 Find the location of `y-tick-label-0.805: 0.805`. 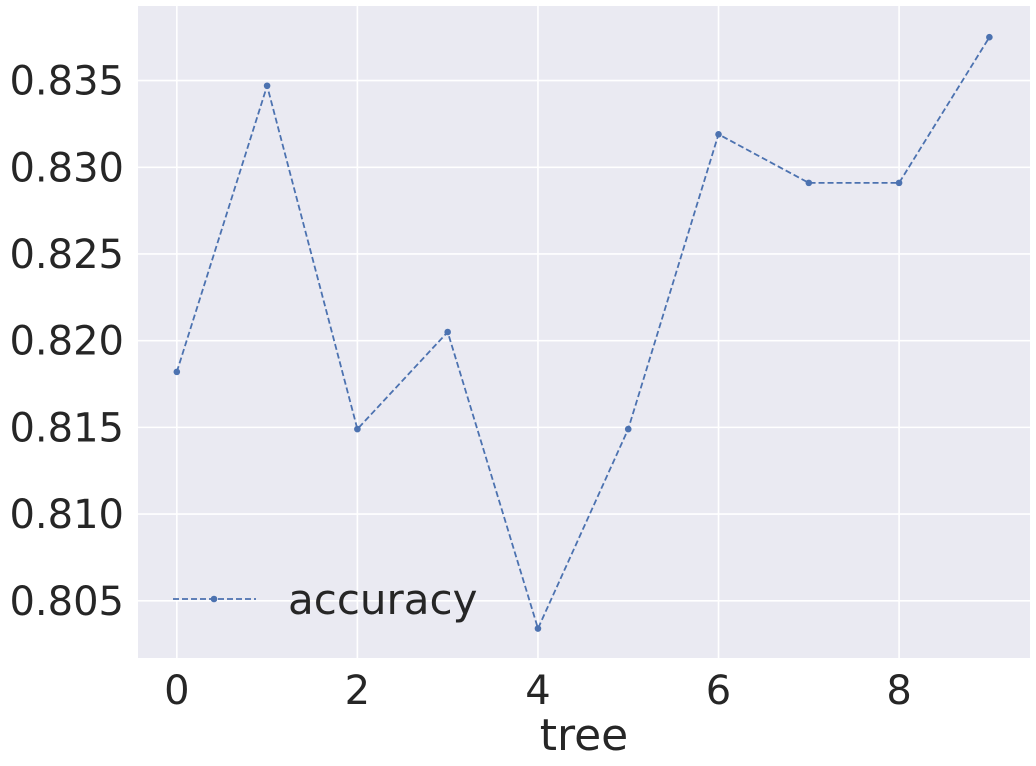

y-tick-label-0.805: 0.805 is located at coordinates (66, 602).